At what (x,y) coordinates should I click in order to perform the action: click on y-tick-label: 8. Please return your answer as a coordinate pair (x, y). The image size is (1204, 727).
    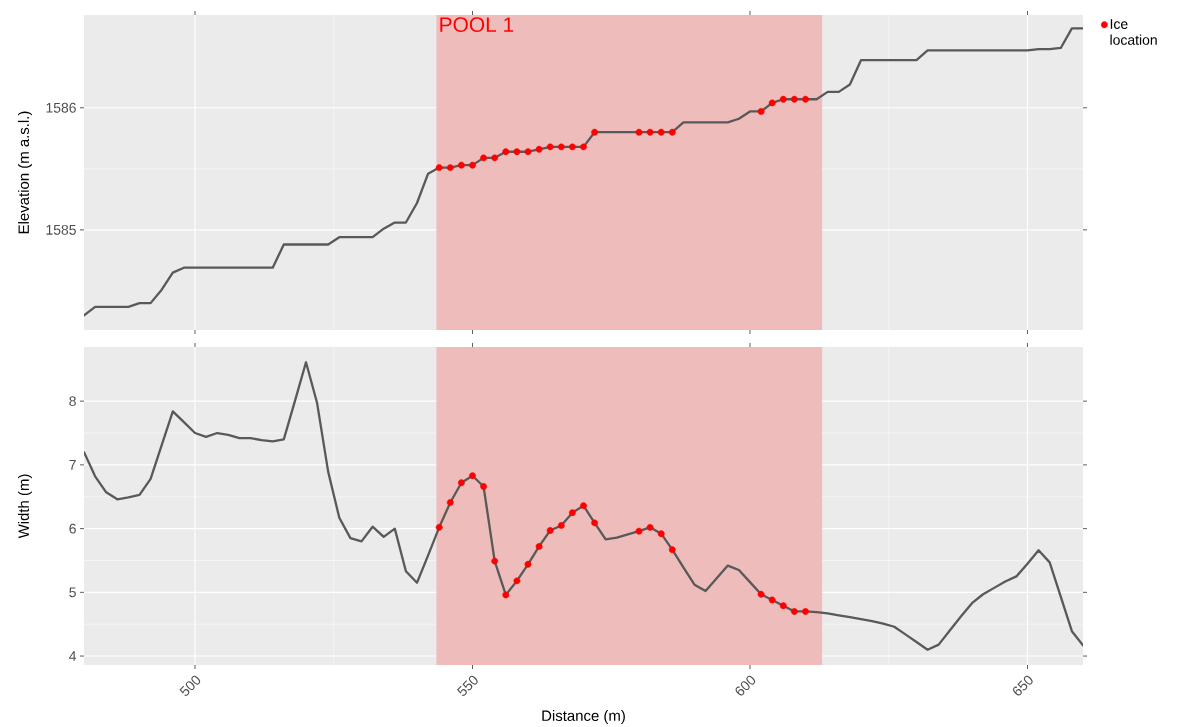
    Looking at the image, I should click on (72, 401).